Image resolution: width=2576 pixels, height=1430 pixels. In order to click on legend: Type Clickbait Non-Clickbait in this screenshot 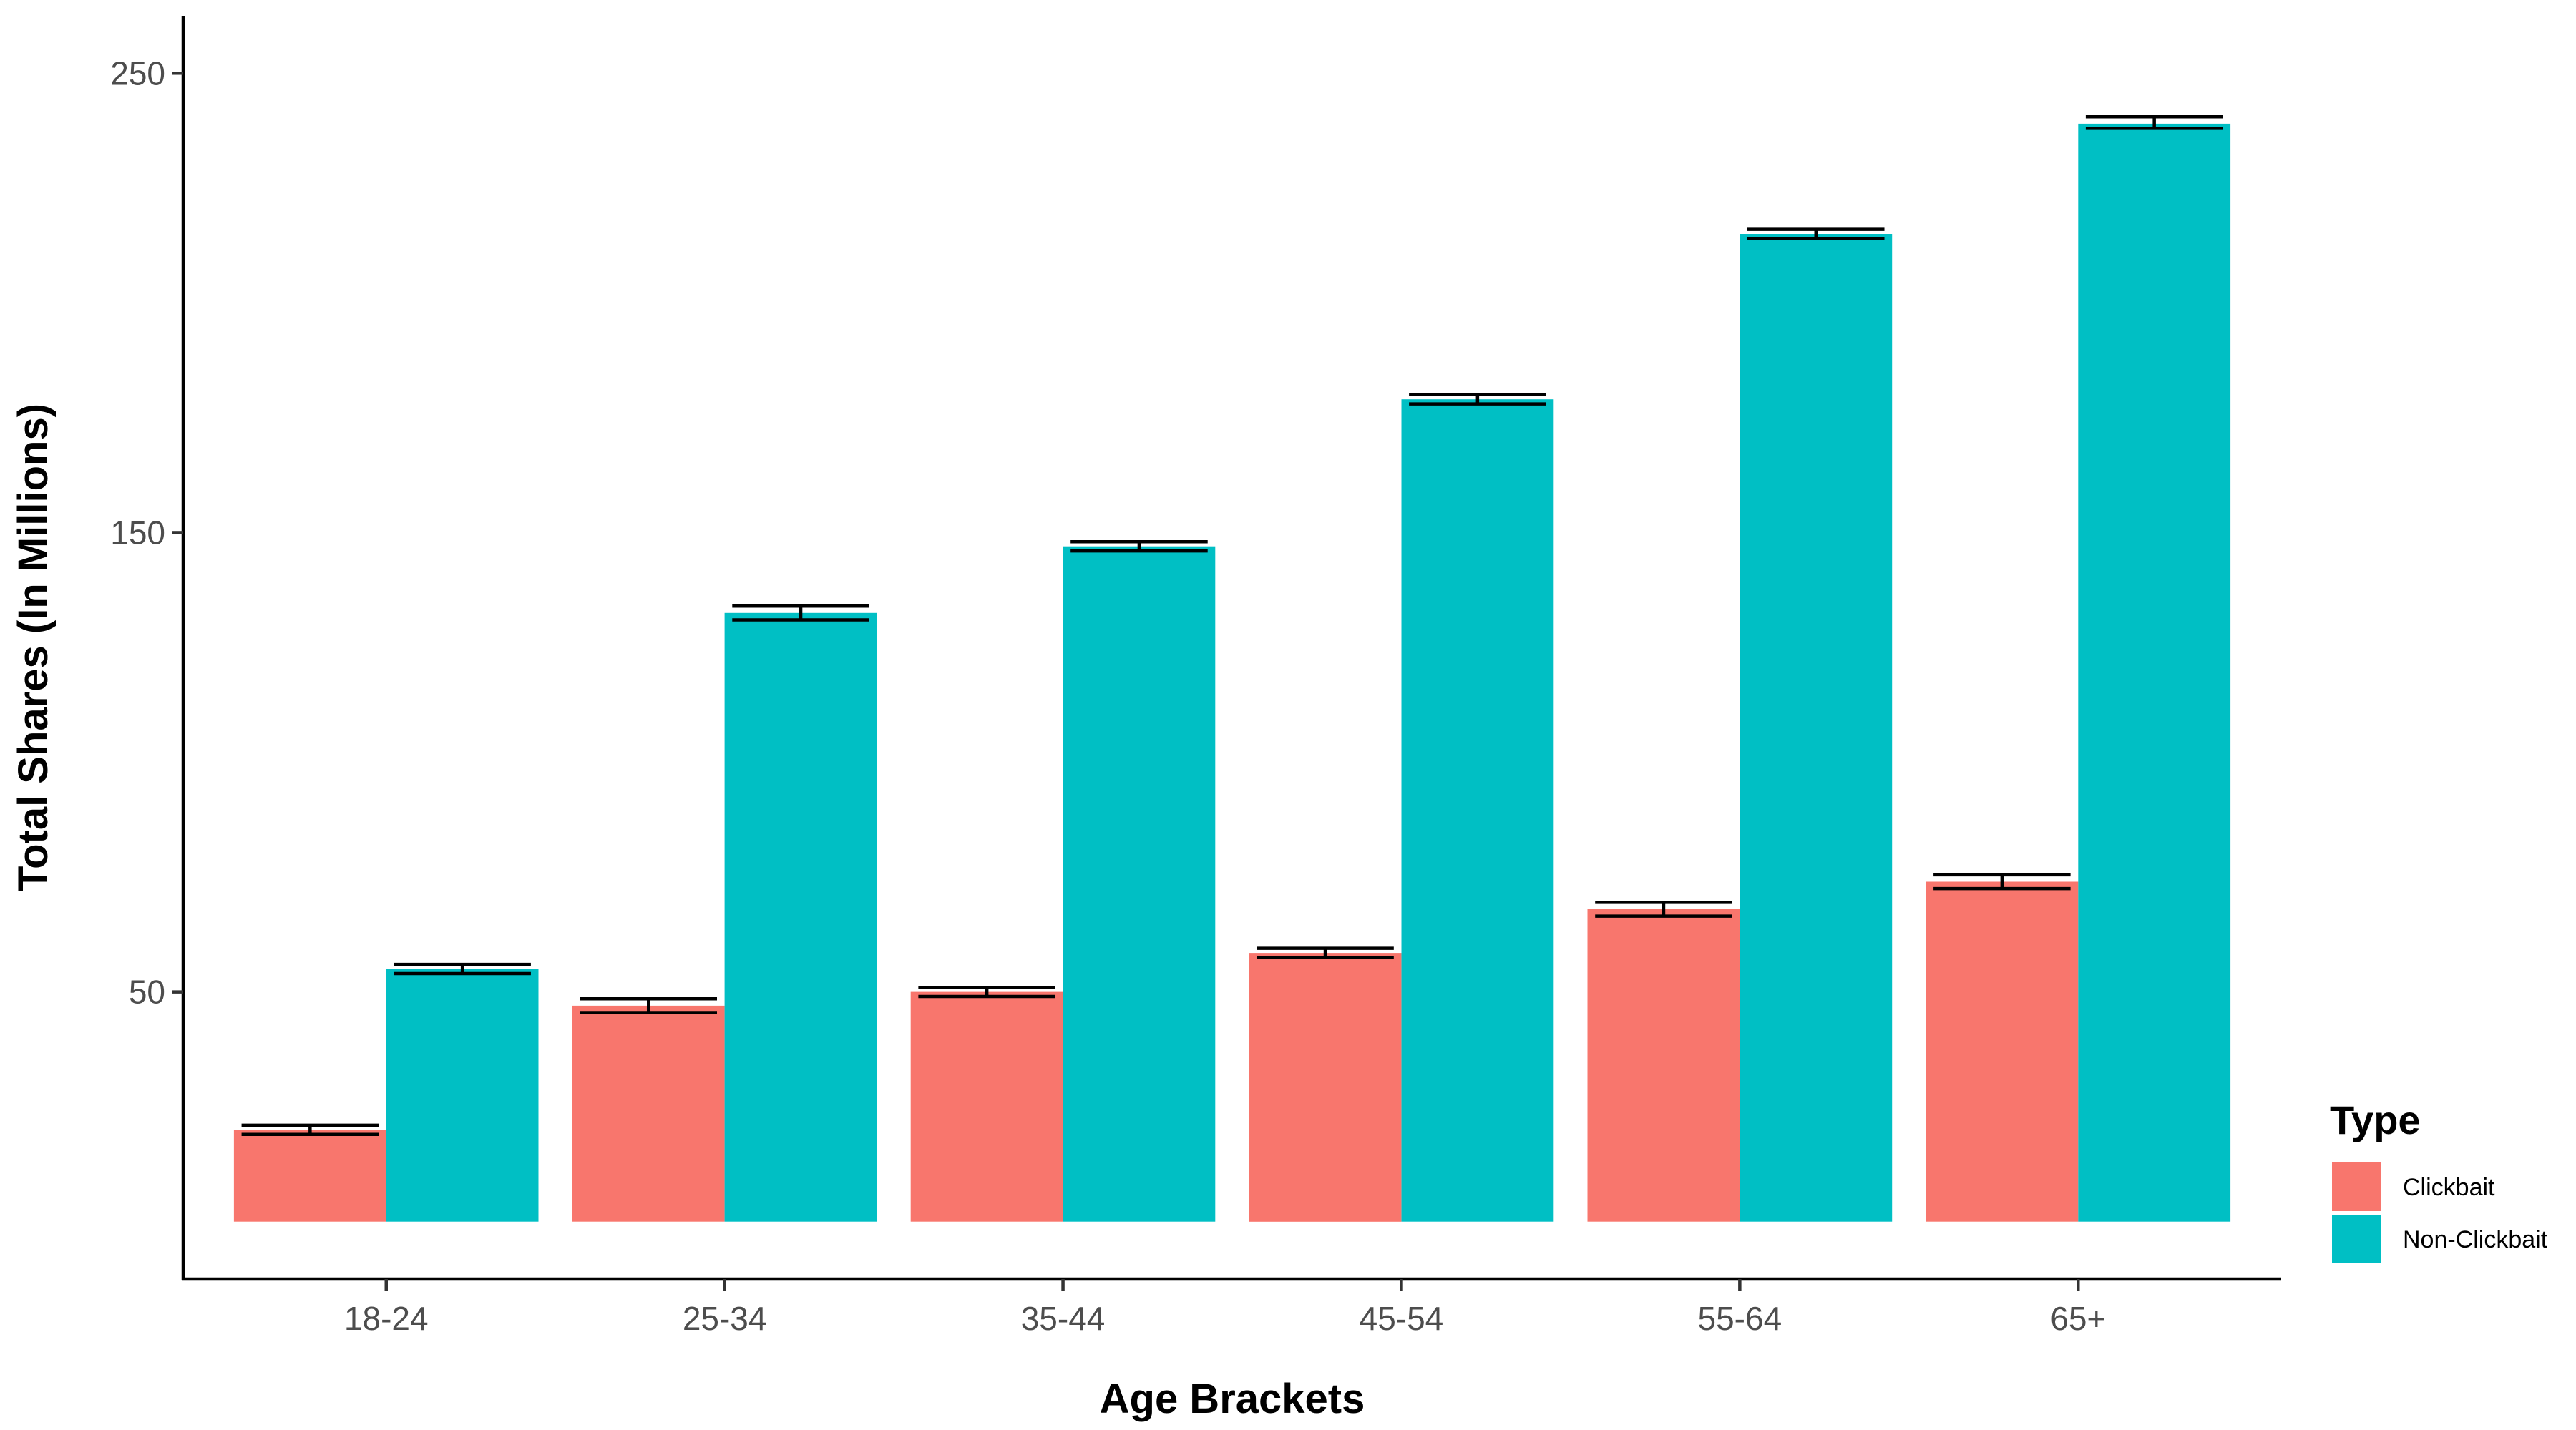, I will do `click(2439, 1180)`.